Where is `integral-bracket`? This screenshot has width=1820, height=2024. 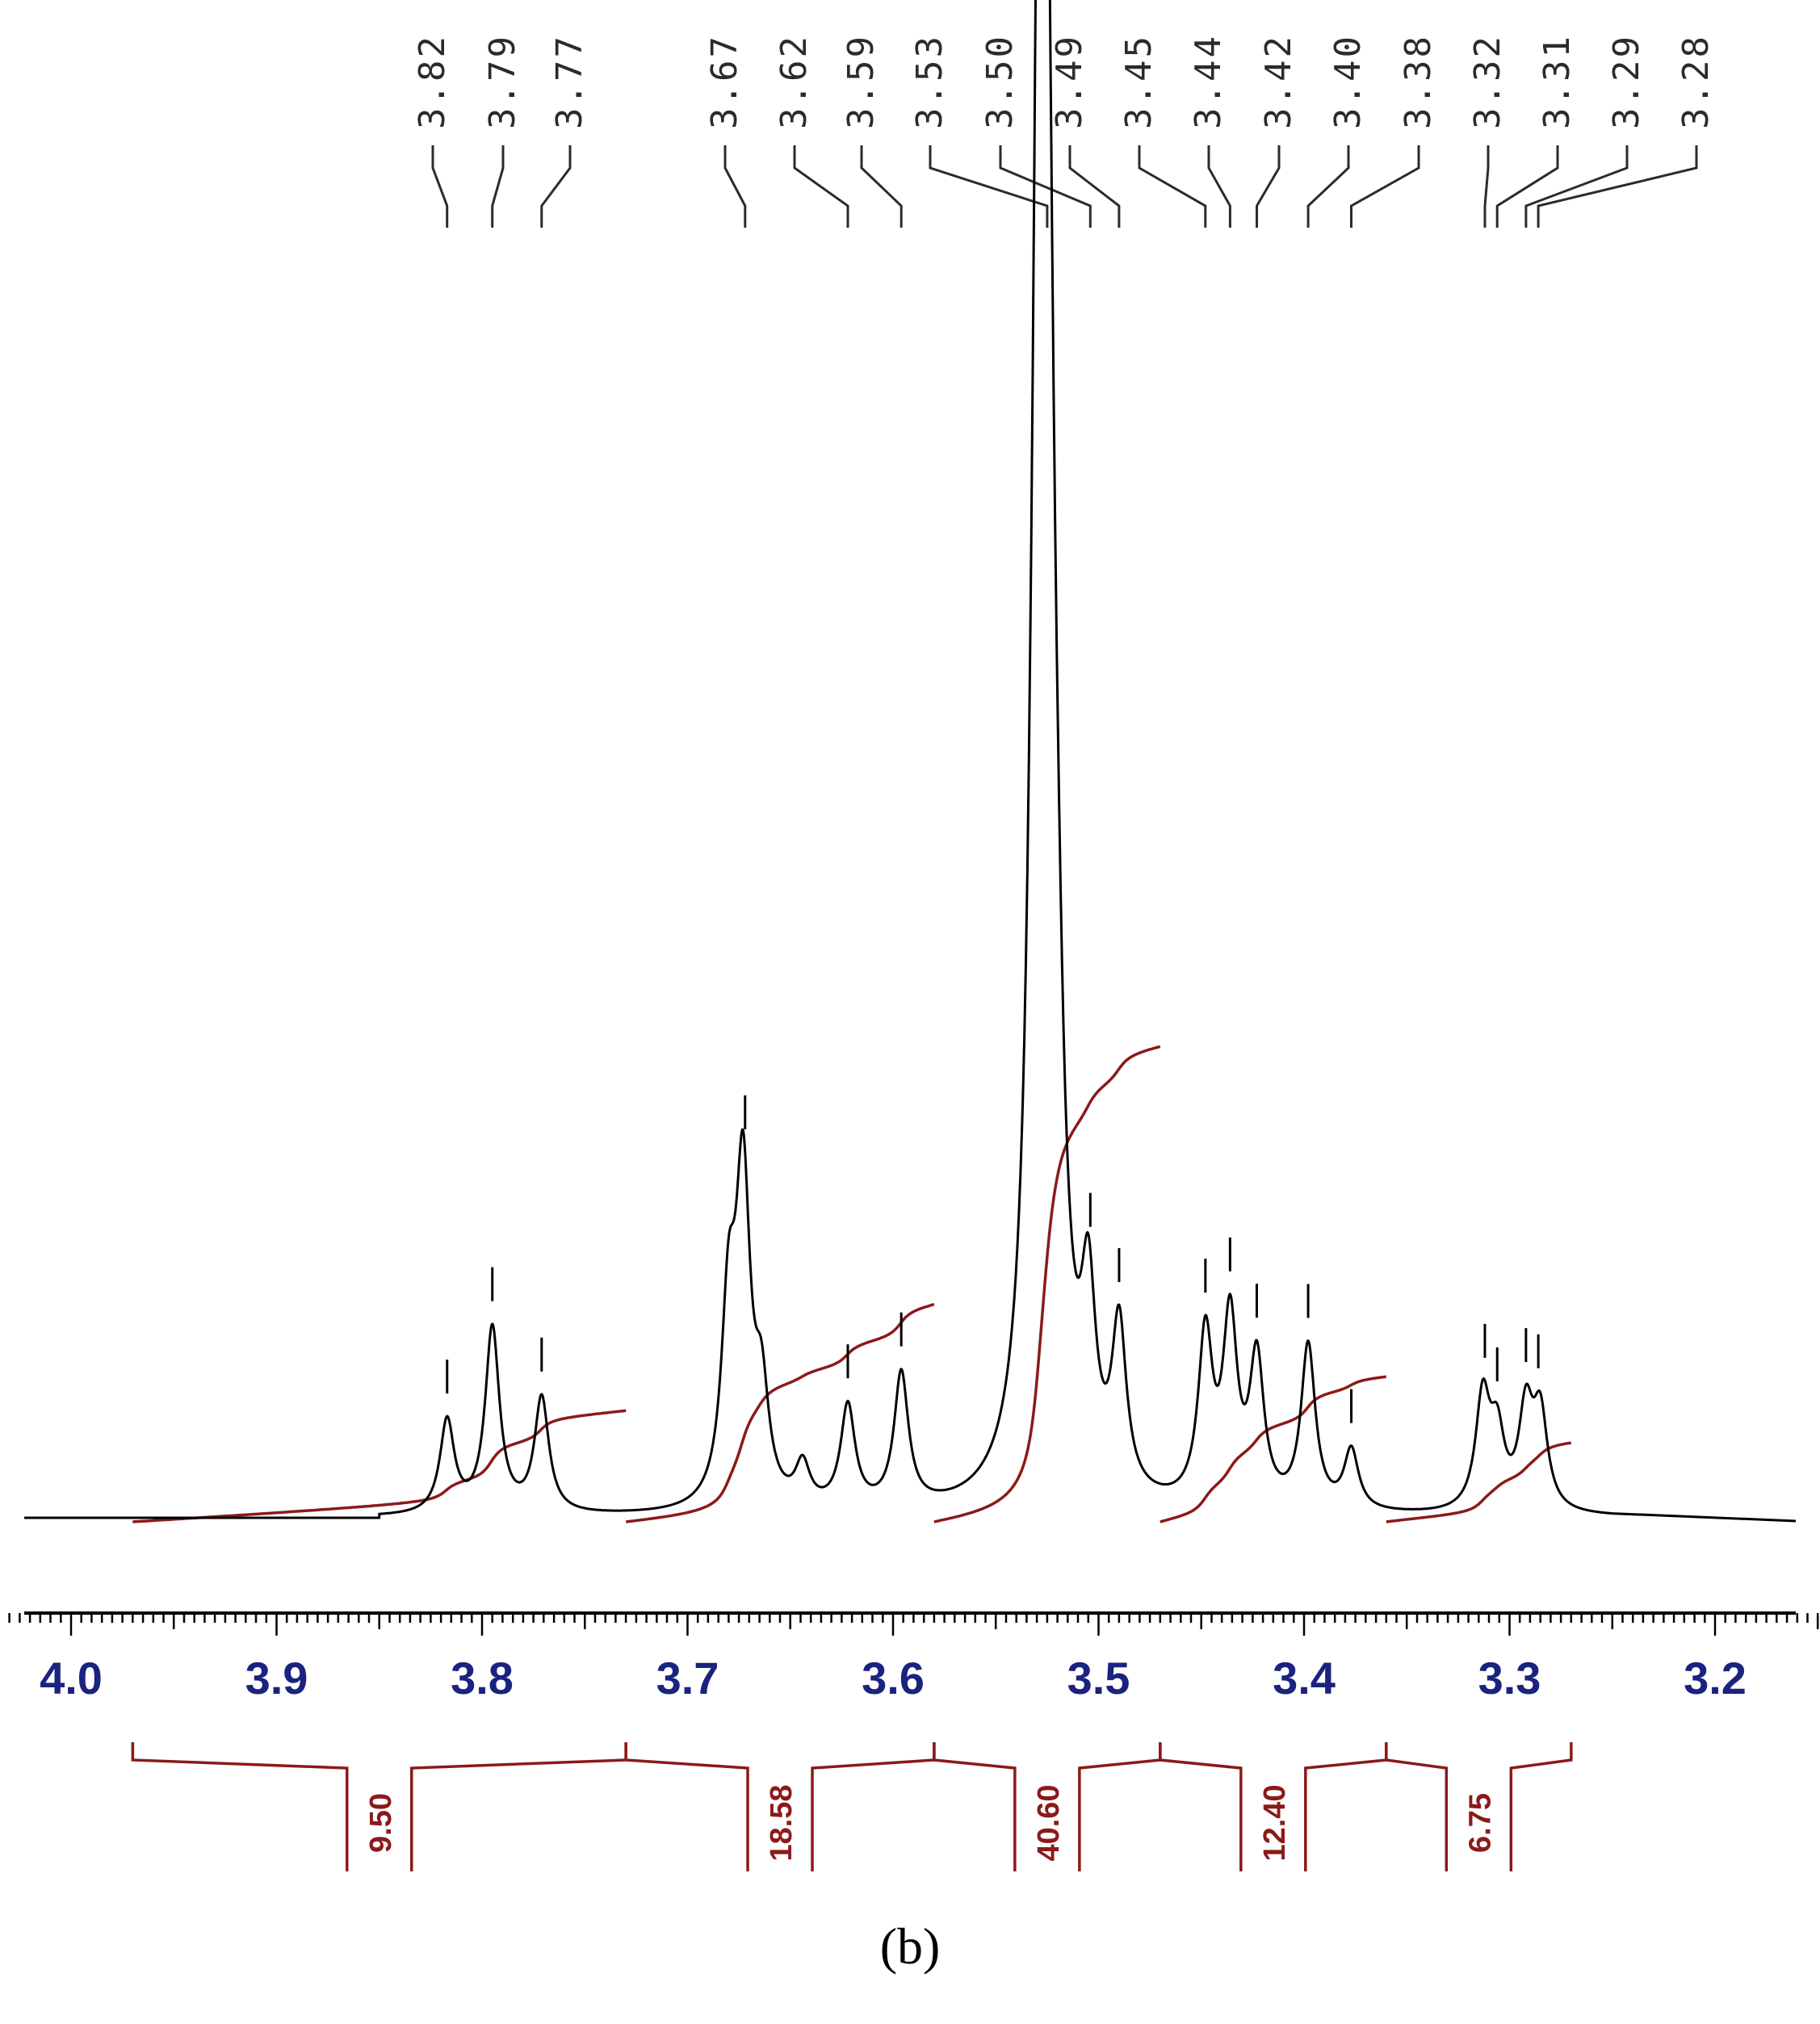 integral-bracket is located at coordinates (1479, 1806).